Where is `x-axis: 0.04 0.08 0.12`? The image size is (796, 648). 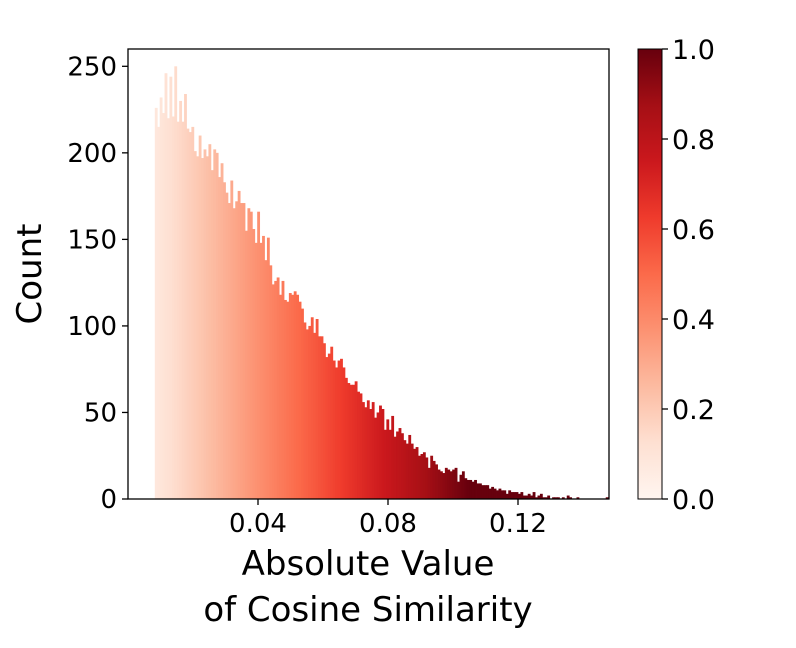
x-axis: 0.04 0.08 0.12 is located at coordinates (388, 519).